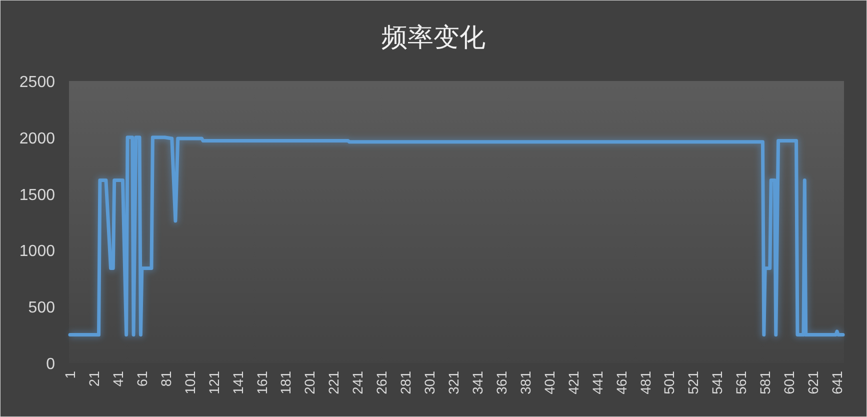 Image resolution: width=867 pixels, height=417 pixels. Describe the element at coordinates (37, 139) in the screenshot. I see `y-tick-label: 2000` at that location.